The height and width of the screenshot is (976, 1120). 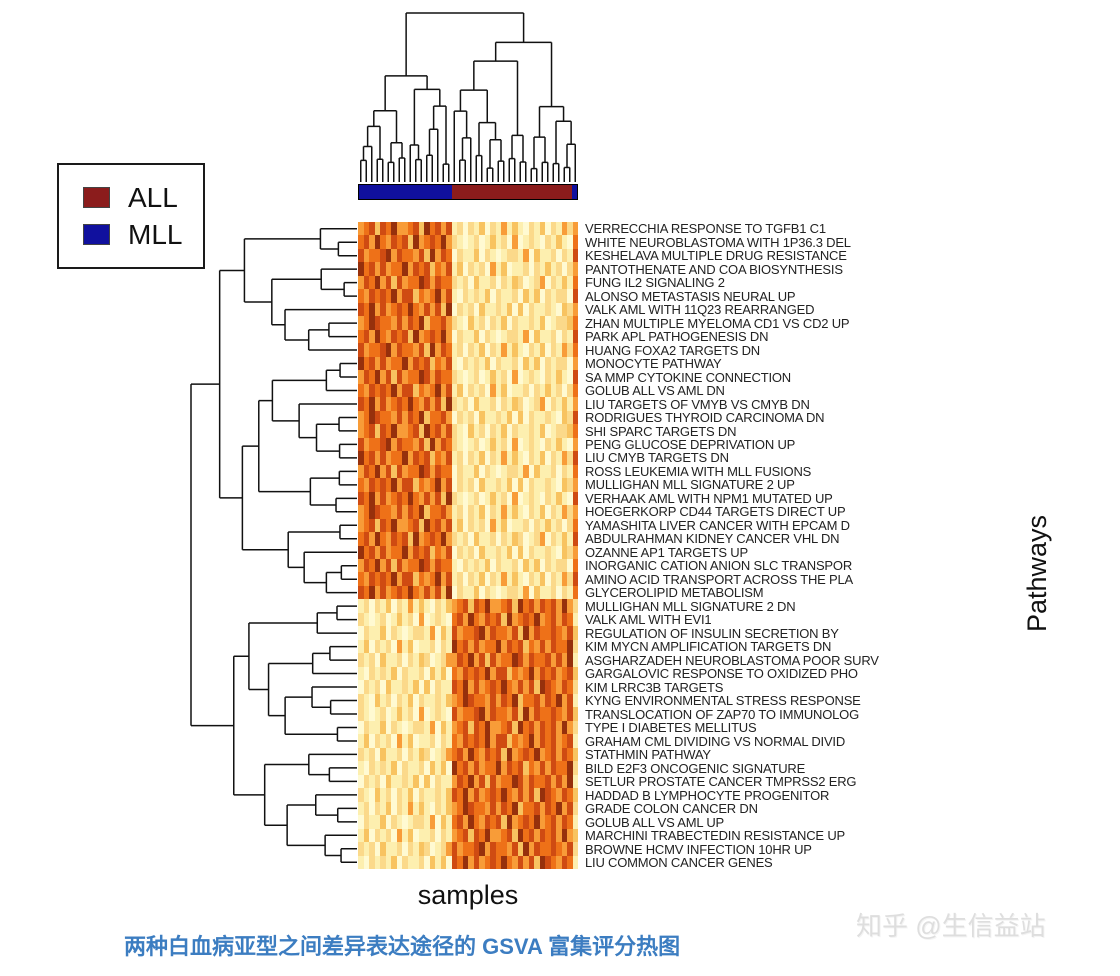 What do you see at coordinates (468, 97) in the screenshot?
I see `column-dendrogram` at bounding box center [468, 97].